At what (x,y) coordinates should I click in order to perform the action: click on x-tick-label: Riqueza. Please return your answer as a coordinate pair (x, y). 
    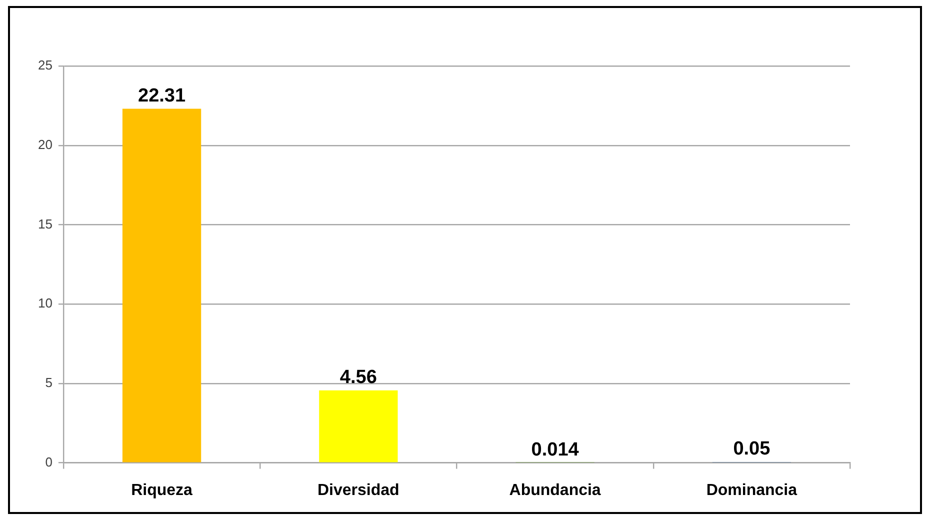
    Looking at the image, I should click on (162, 490).